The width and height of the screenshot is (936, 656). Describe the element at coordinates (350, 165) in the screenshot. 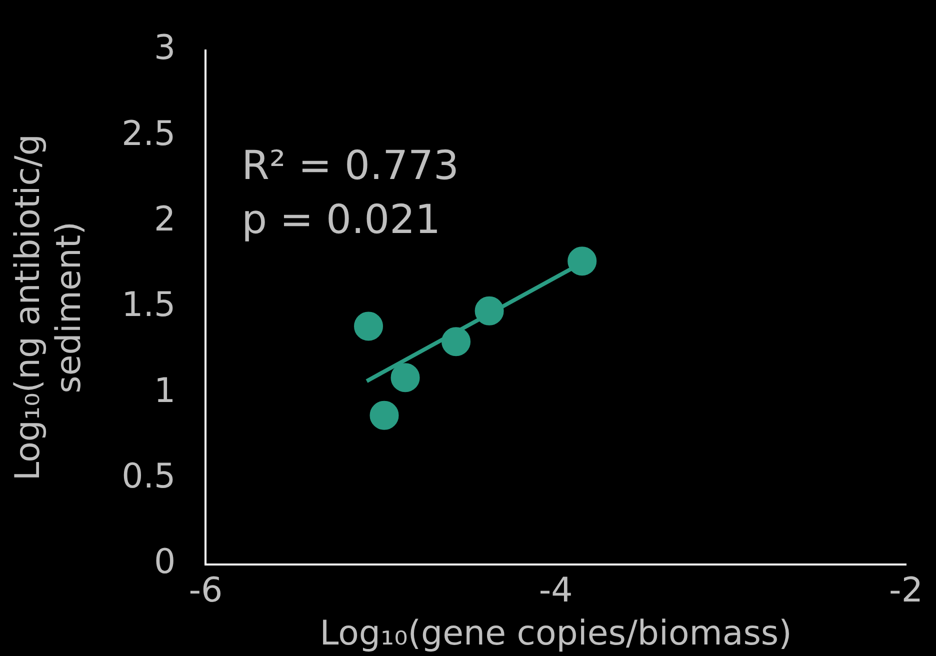

I see `annotation: R² = 0.773` at that location.